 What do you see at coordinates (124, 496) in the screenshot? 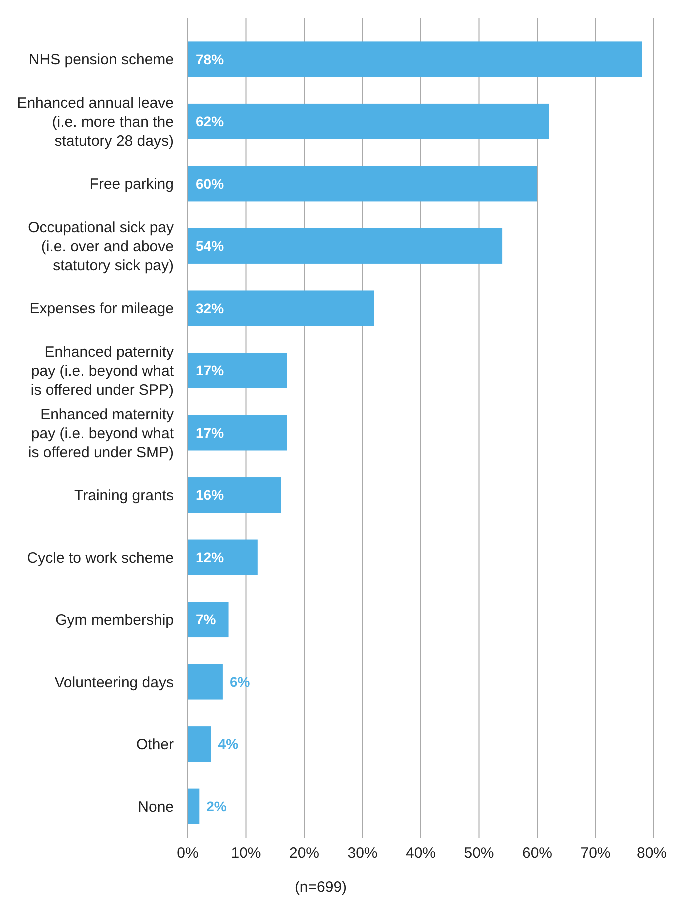
I see `y-tick-label: Training grants` at bounding box center [124, 496].